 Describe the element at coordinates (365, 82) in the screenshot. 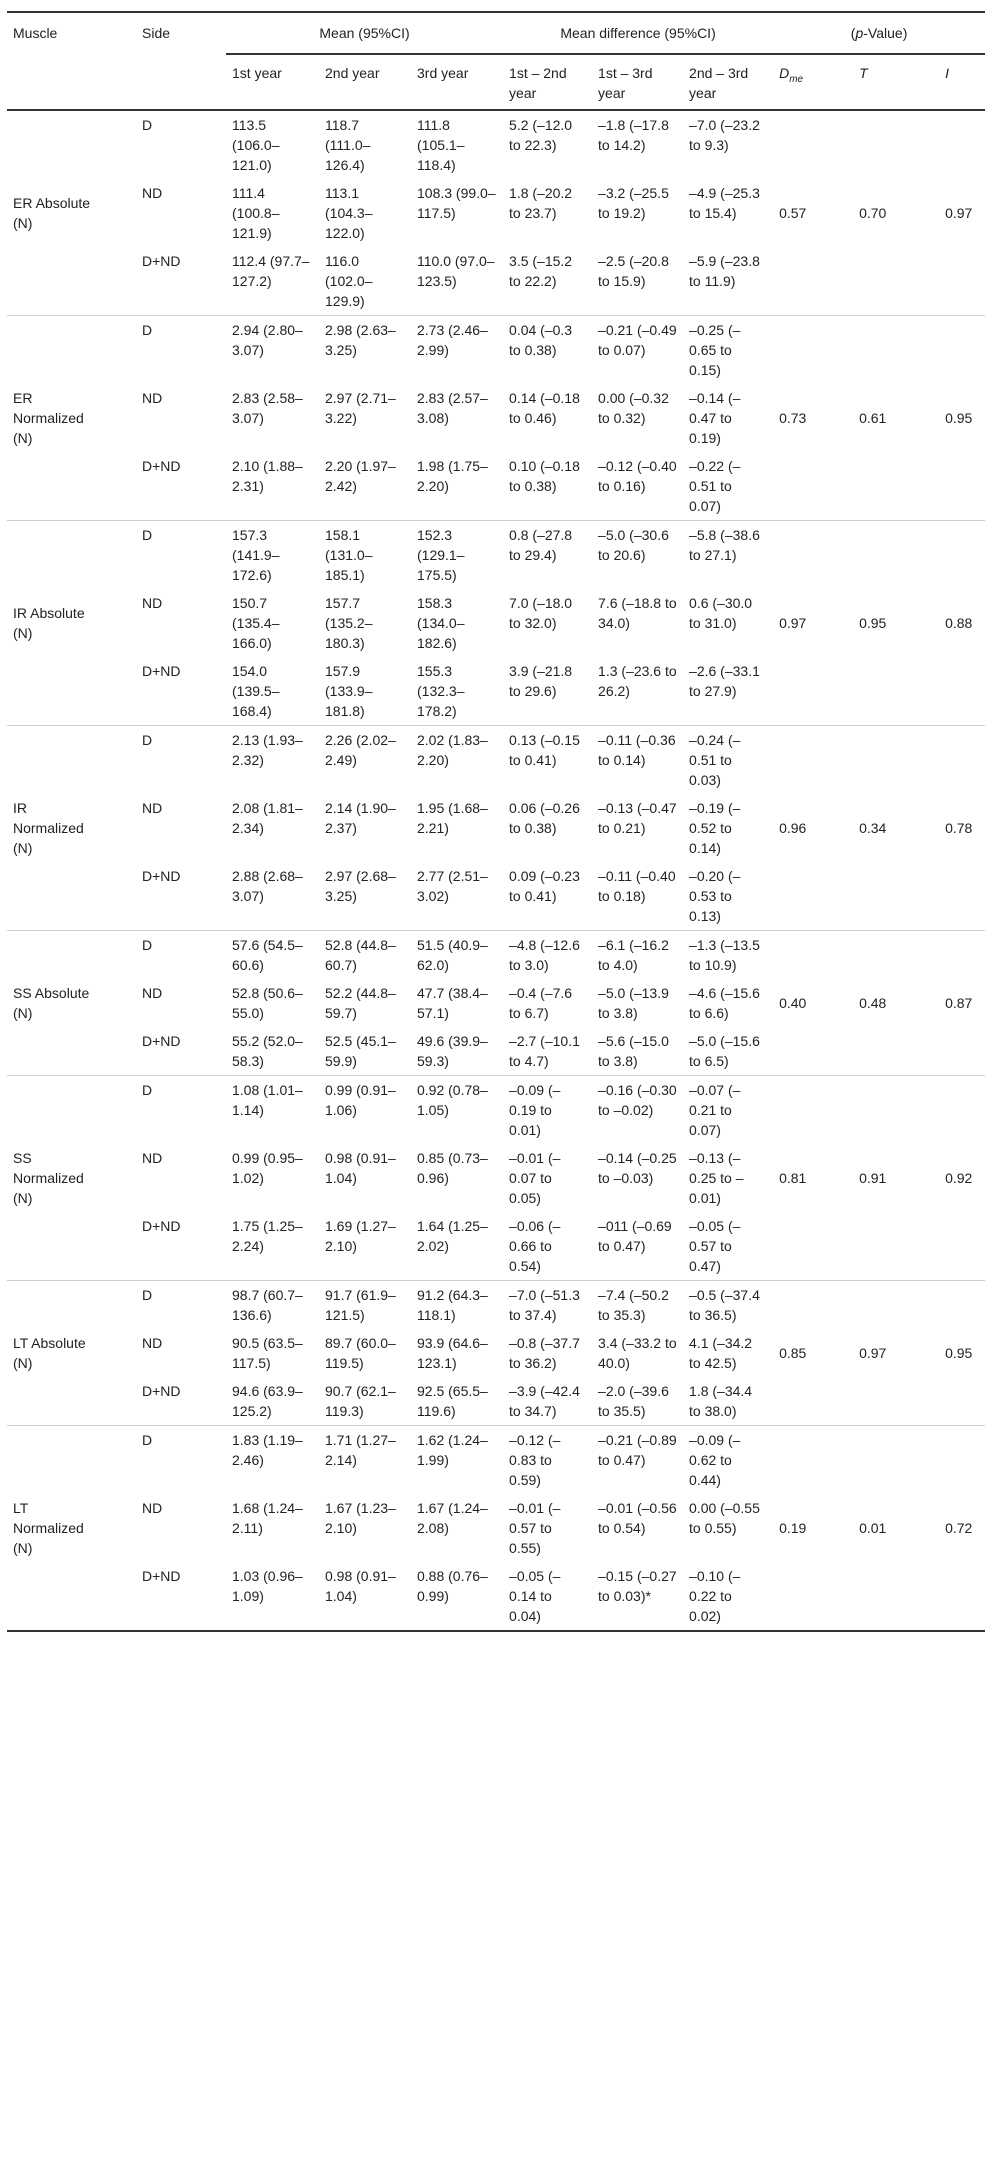

I see `col-header-year-2: 2nd year` at that location.